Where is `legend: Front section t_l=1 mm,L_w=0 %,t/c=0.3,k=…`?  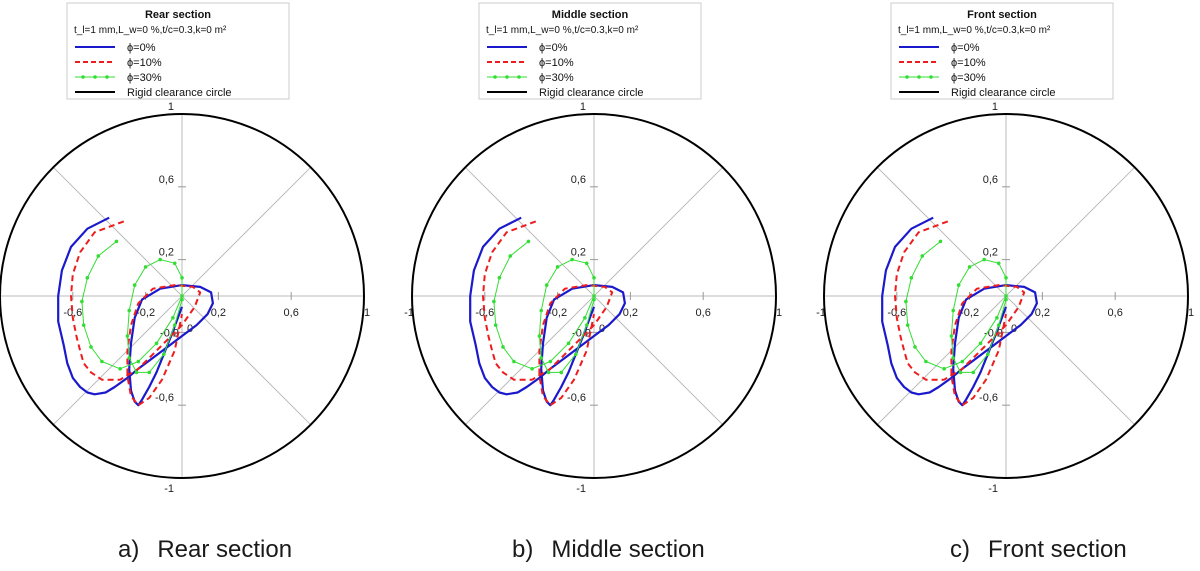 legend: Front section t_l=1 mm,L_w=0 %,t/c=0.3,k=… is located at coordinates (1002, 51).